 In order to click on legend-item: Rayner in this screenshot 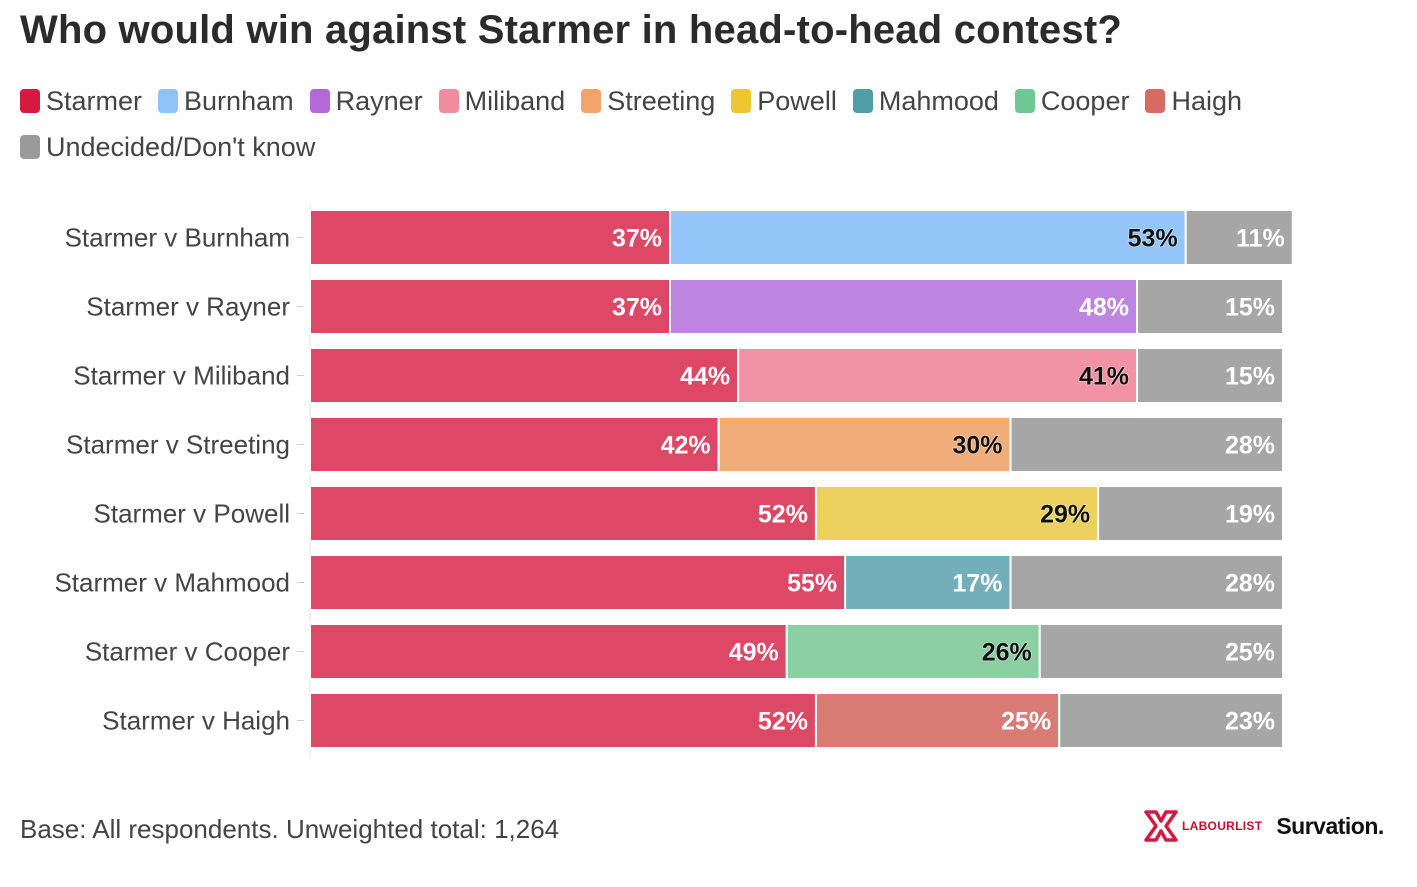, I will do `click(366, 100)`.